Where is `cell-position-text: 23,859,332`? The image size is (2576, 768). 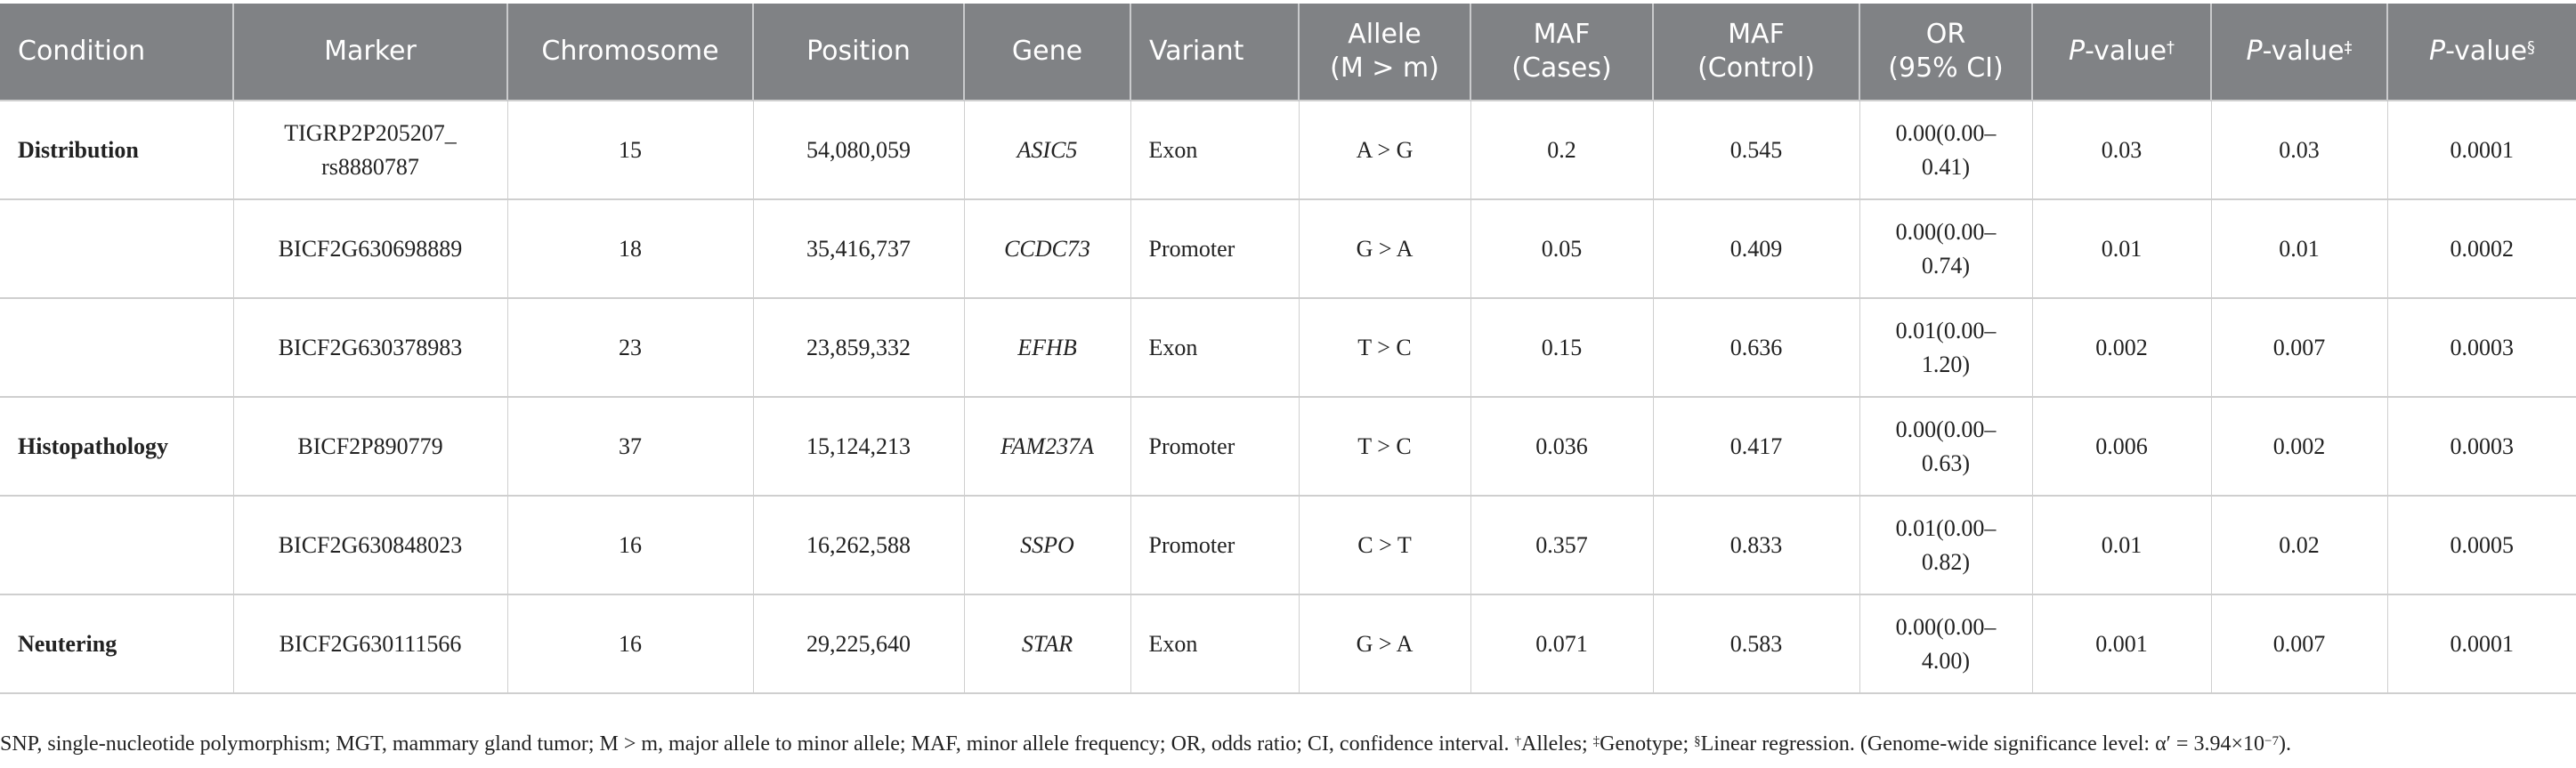
cell-position-text: 23,859,332 is located at coordinates (858, 347).